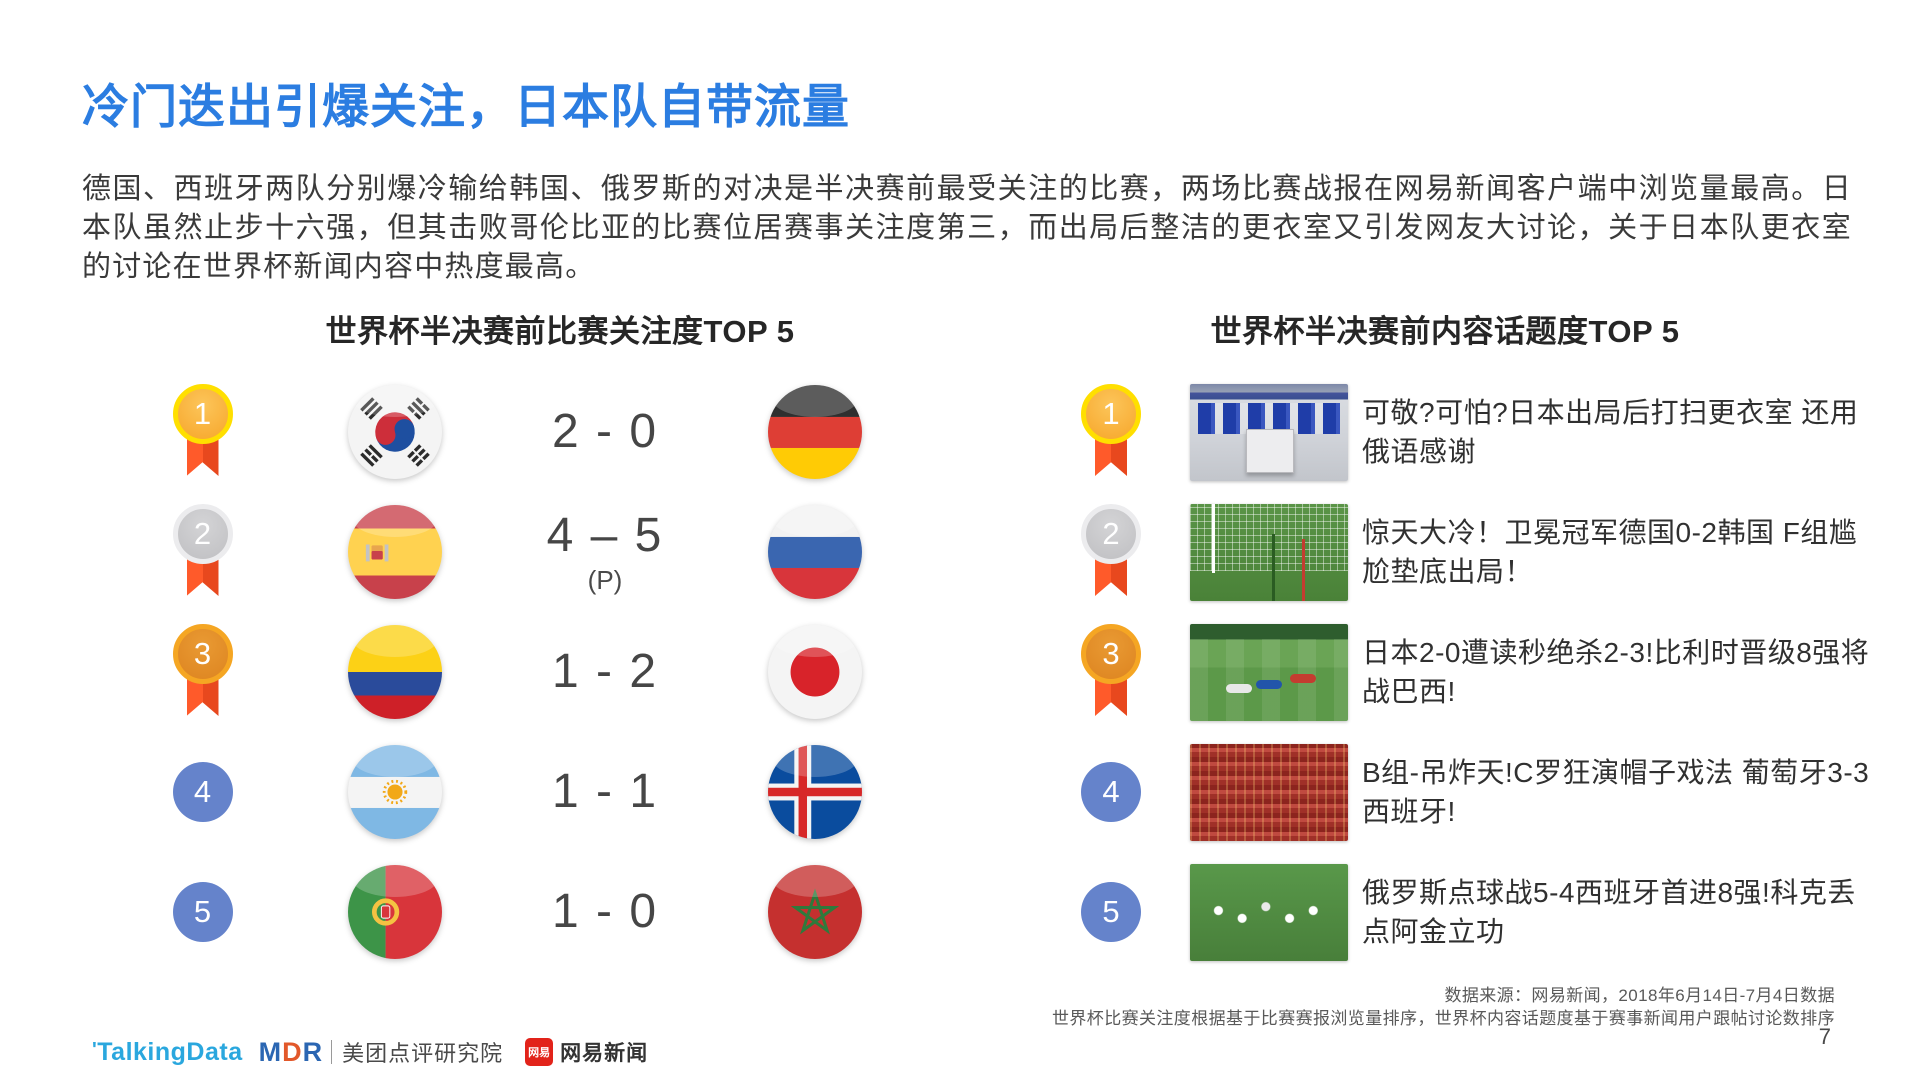 Image resolution: width=1921 pixels, height=1080 pixels. I want to click on mdr-logo: MDR, so click(291, 1051).